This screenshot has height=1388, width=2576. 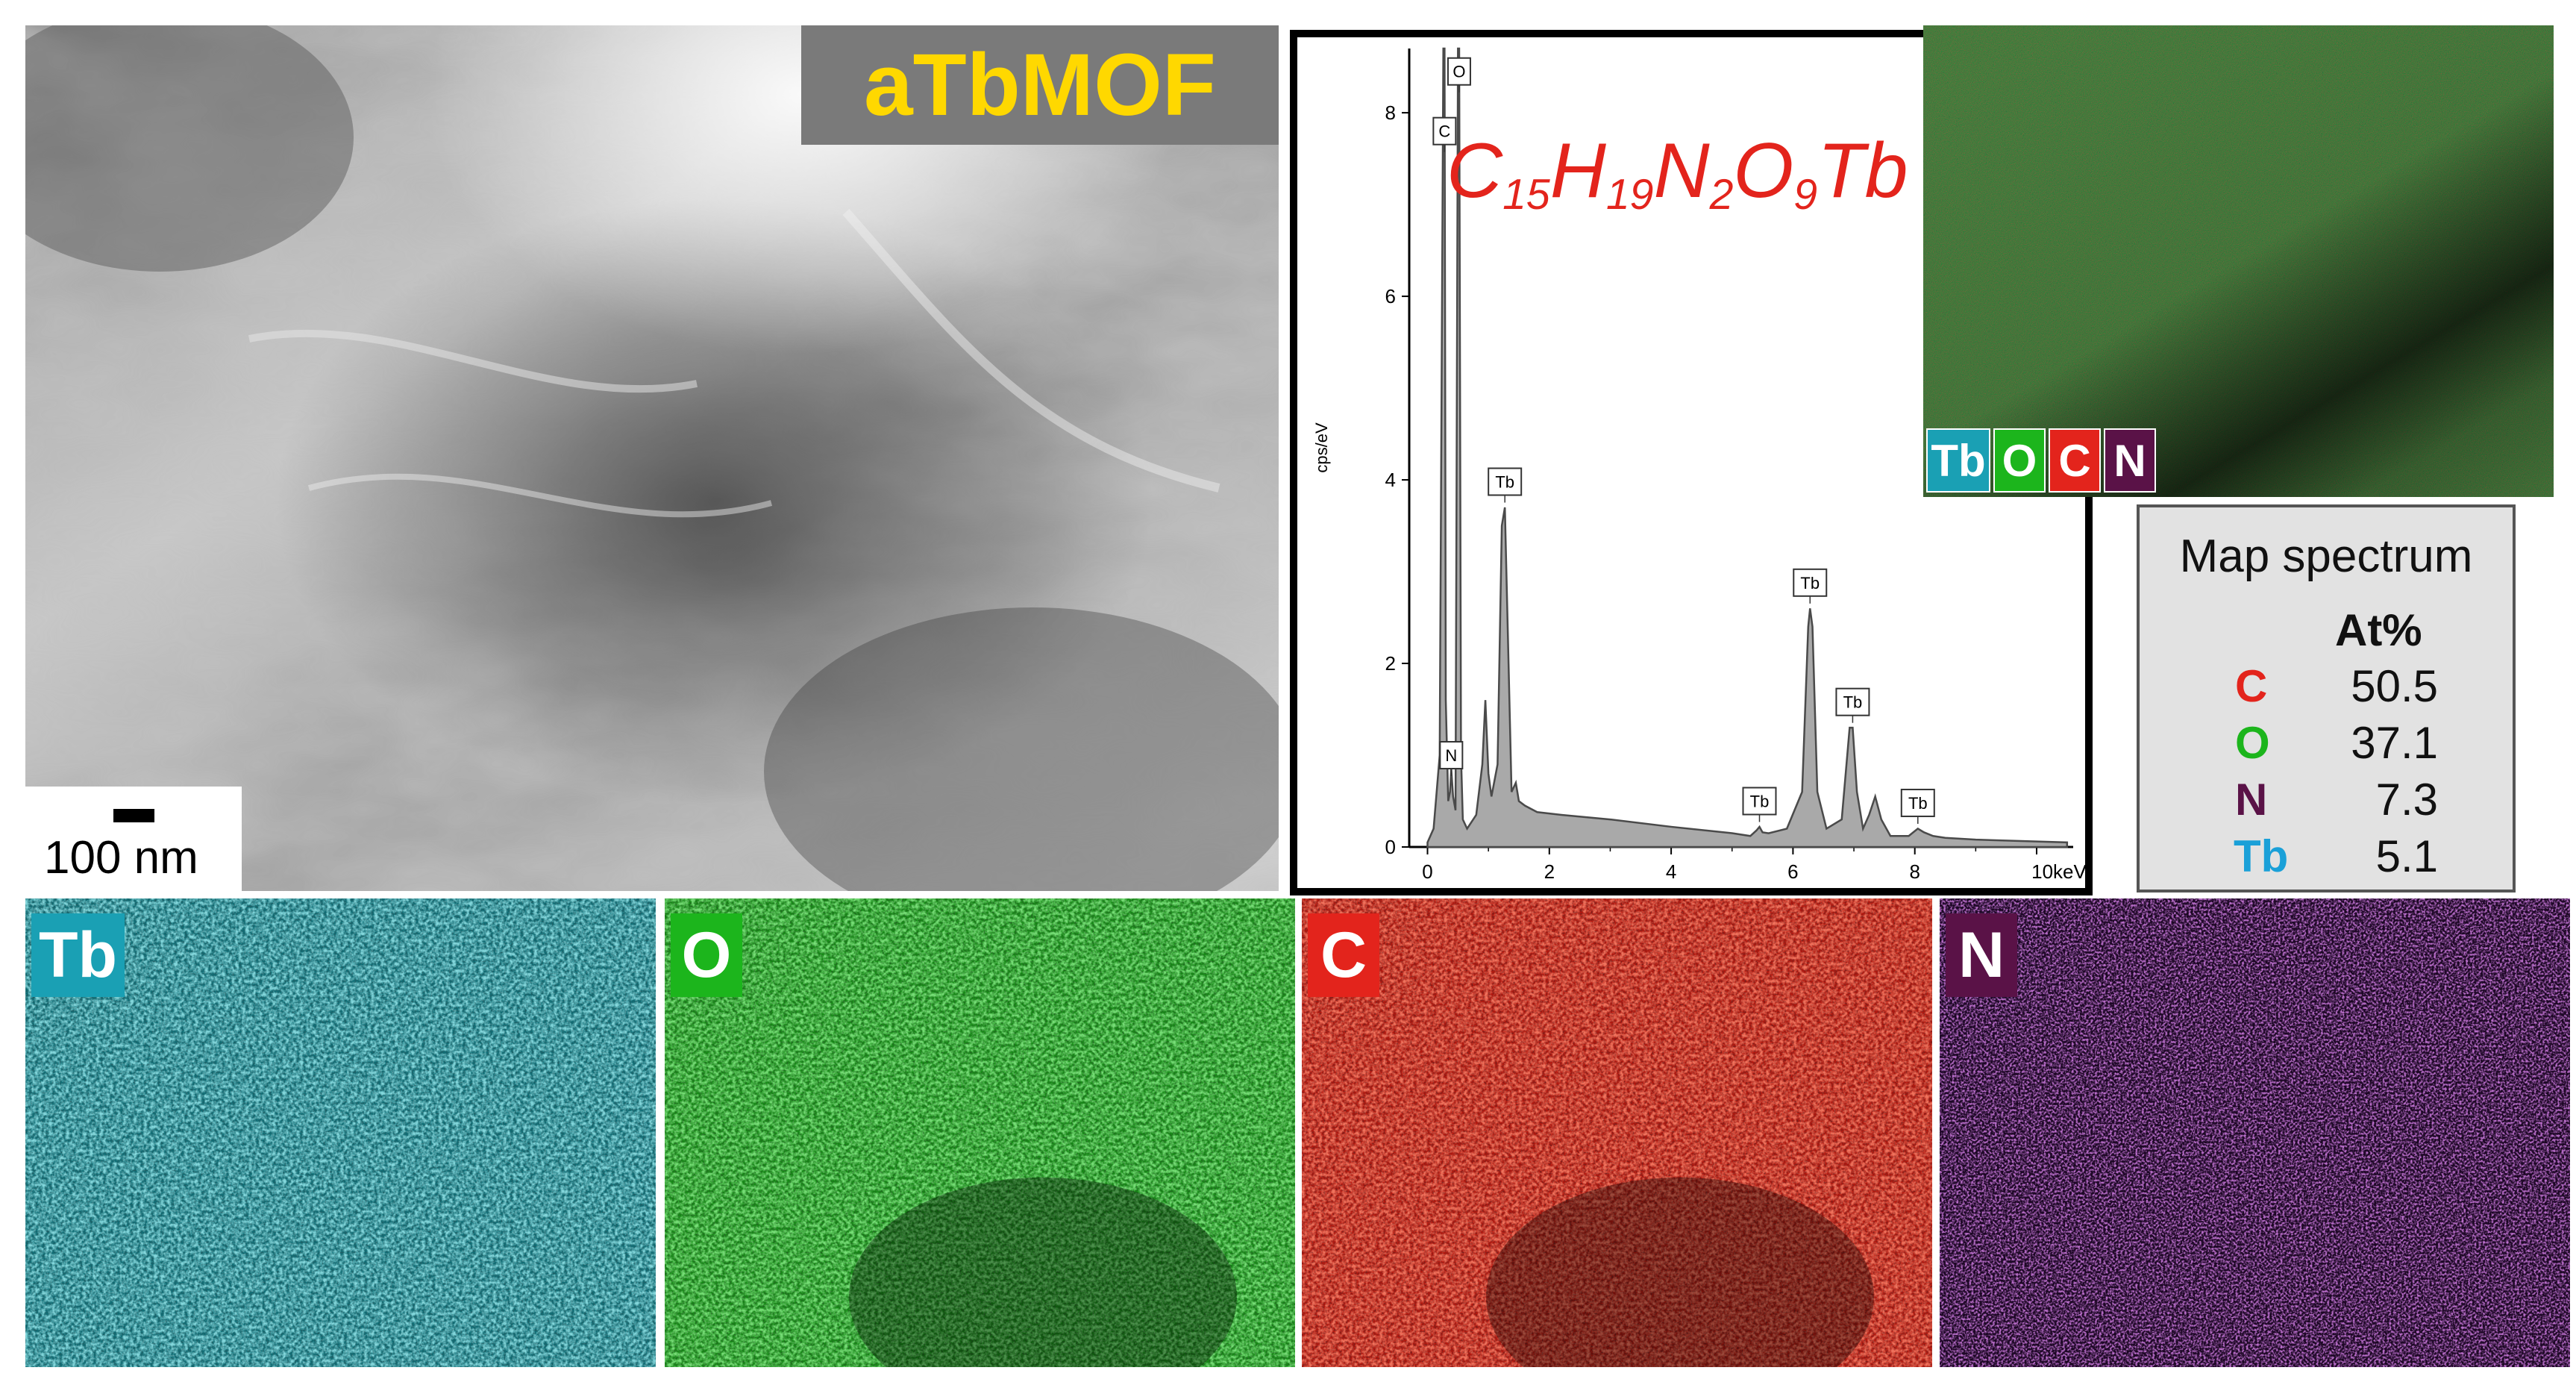 What do you see at coordinates (2251, 800) in the screenshot?
I see `spectrum-element-n: N` at bounding box center [2251, 800].